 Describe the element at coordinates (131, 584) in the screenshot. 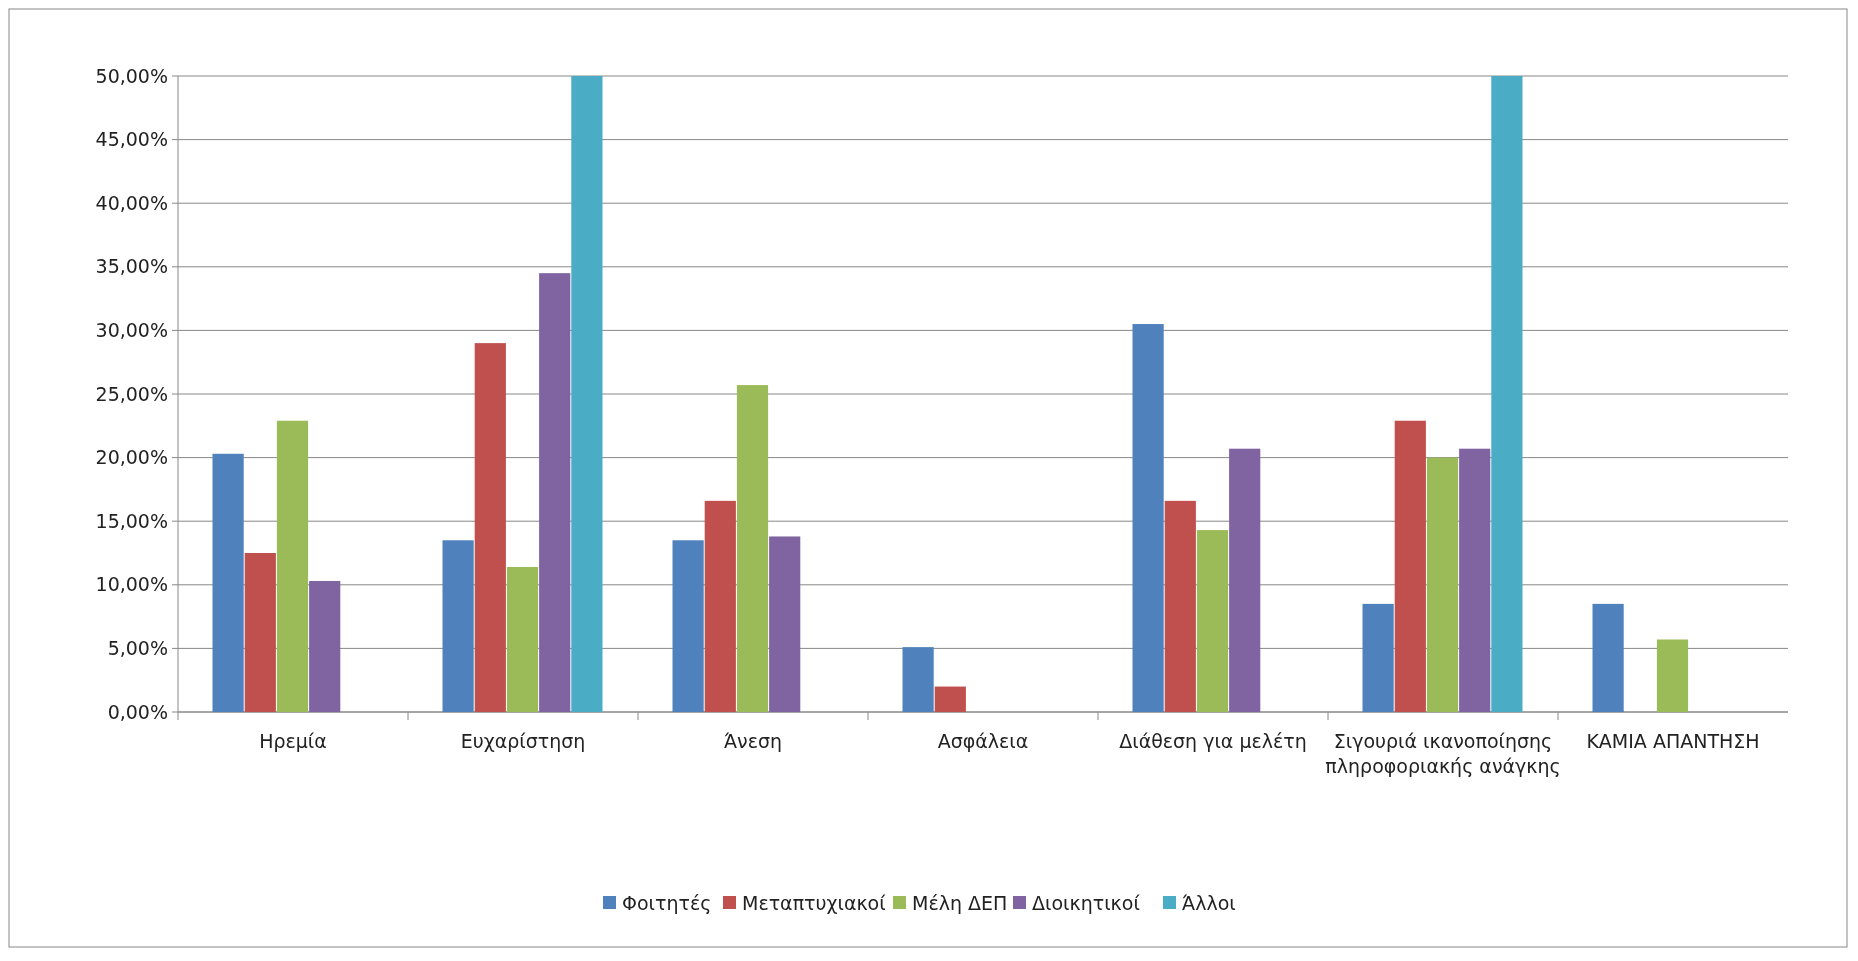

I see `y-tick-label: 10,00%` at that location.